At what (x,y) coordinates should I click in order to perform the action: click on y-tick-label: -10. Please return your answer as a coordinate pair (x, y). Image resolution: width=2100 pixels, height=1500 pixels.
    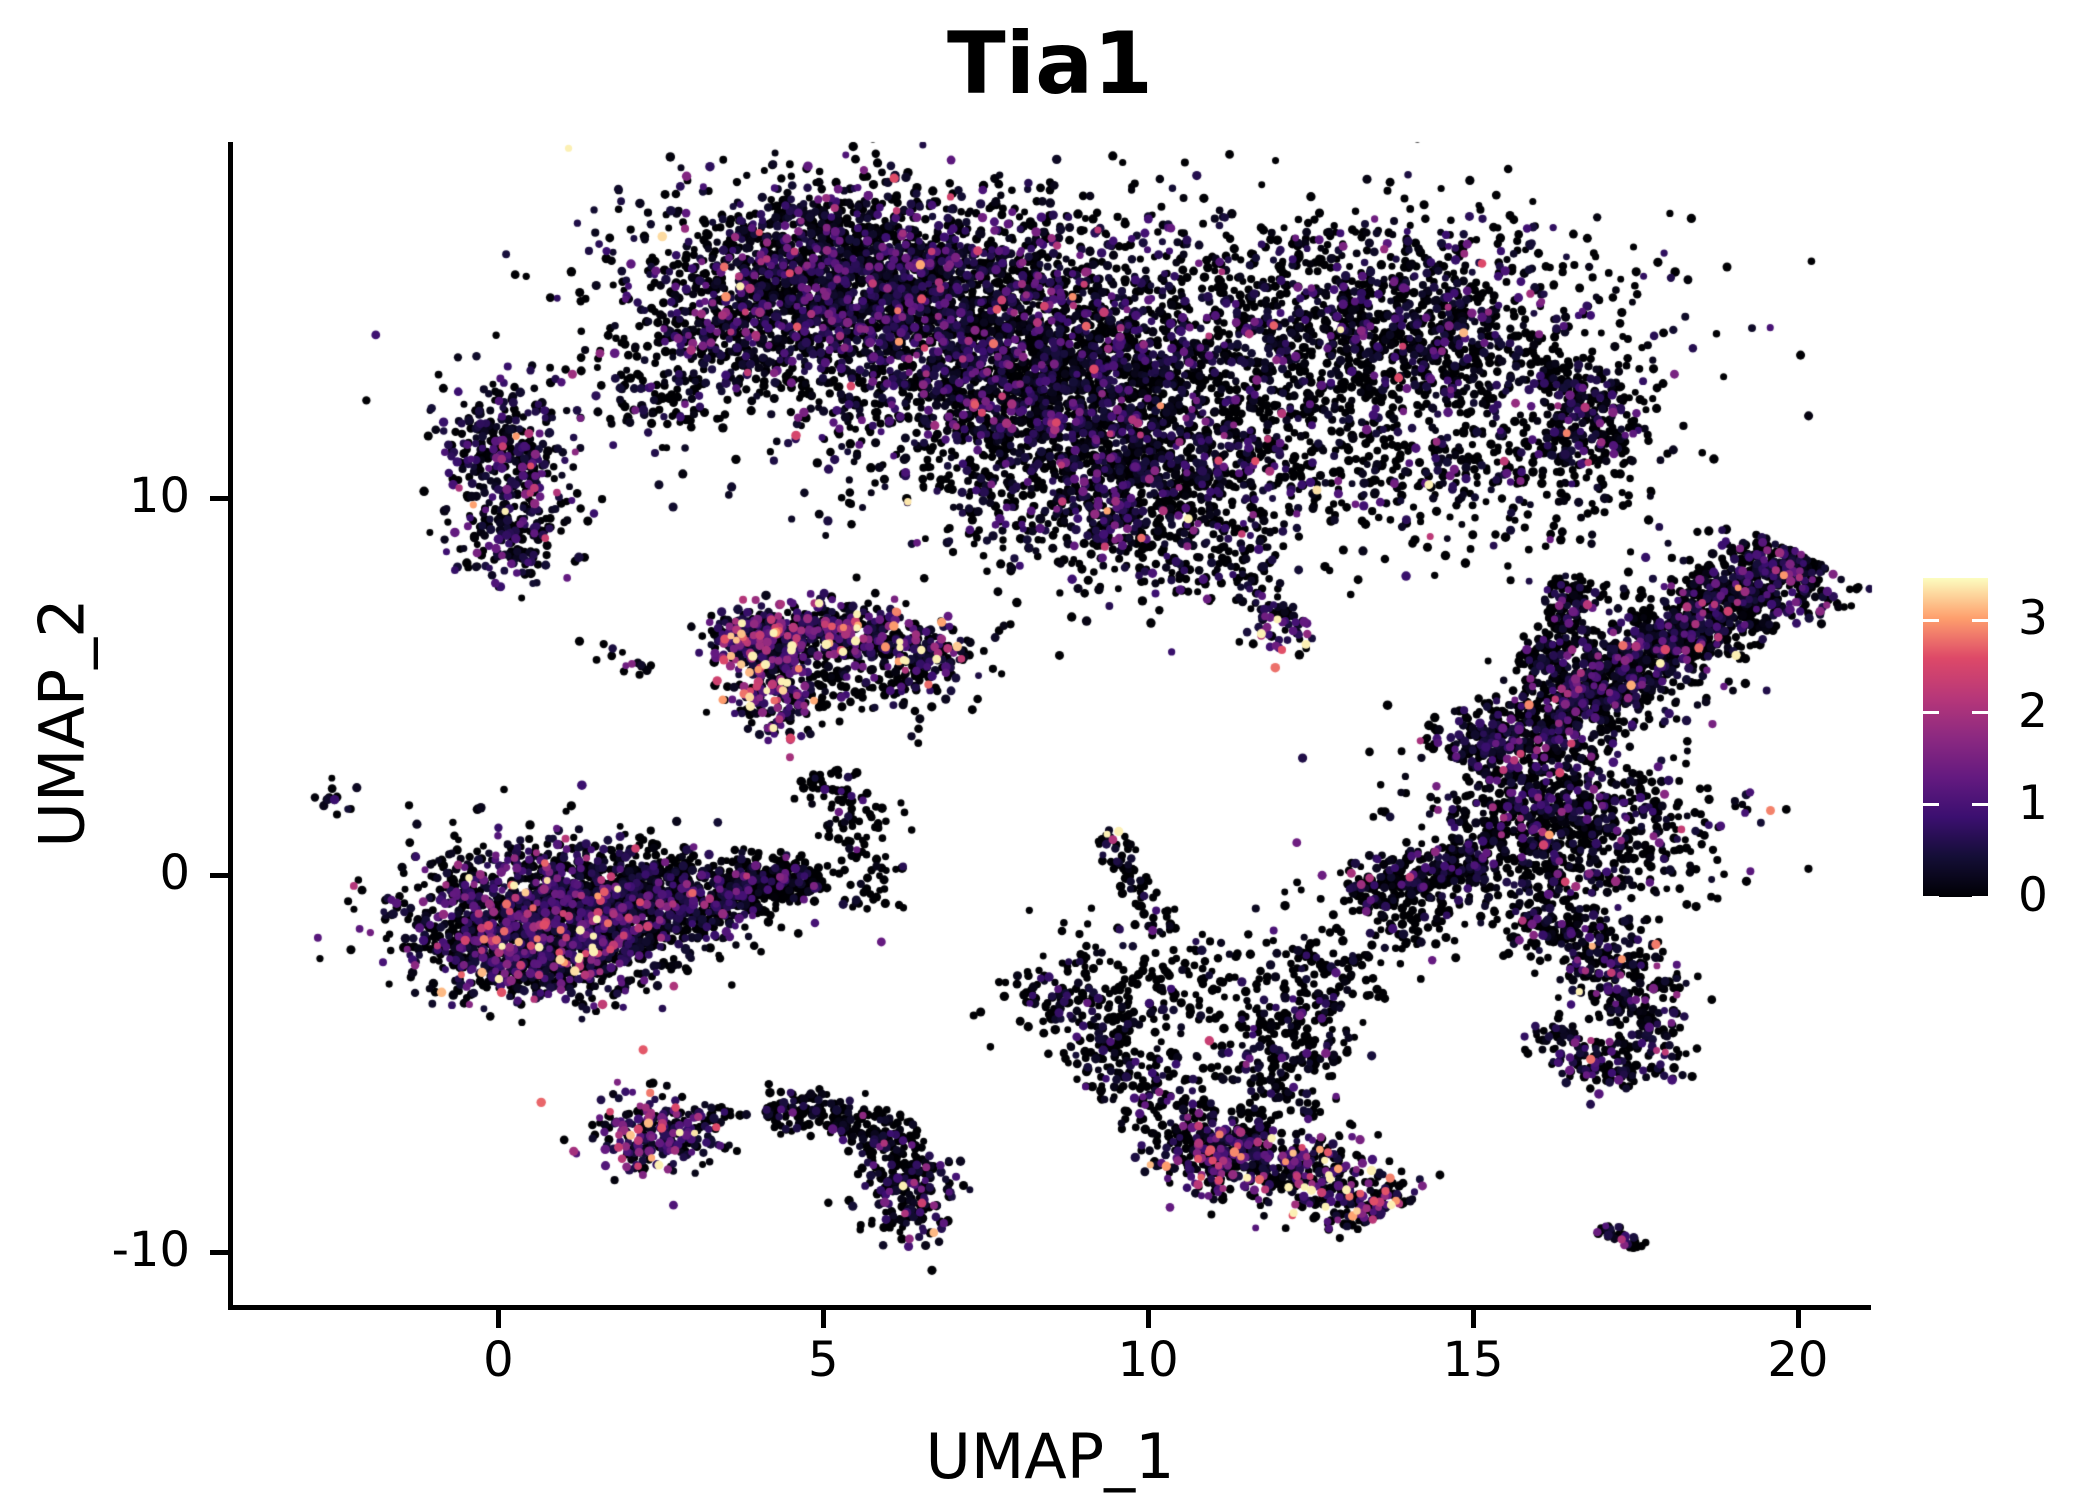
    Looking at the image, I should click on (150, 1249).